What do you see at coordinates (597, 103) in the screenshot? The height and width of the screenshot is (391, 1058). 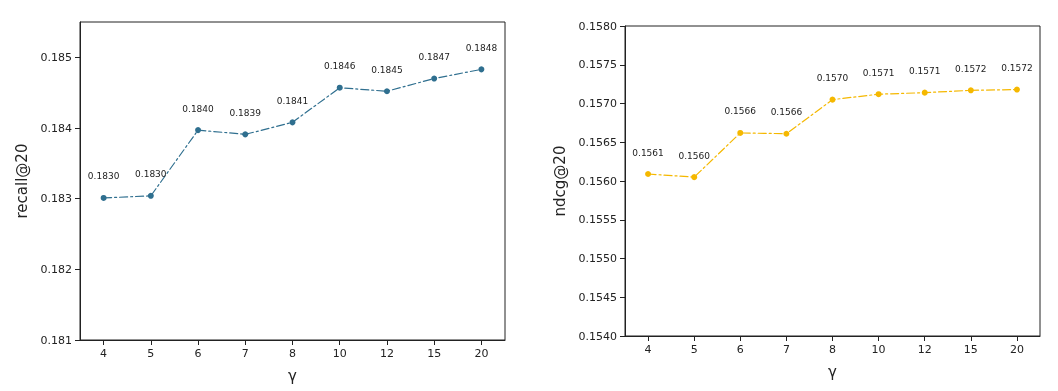 I see `y-tick-label: 0.1570` at bounding box center [597, 103].